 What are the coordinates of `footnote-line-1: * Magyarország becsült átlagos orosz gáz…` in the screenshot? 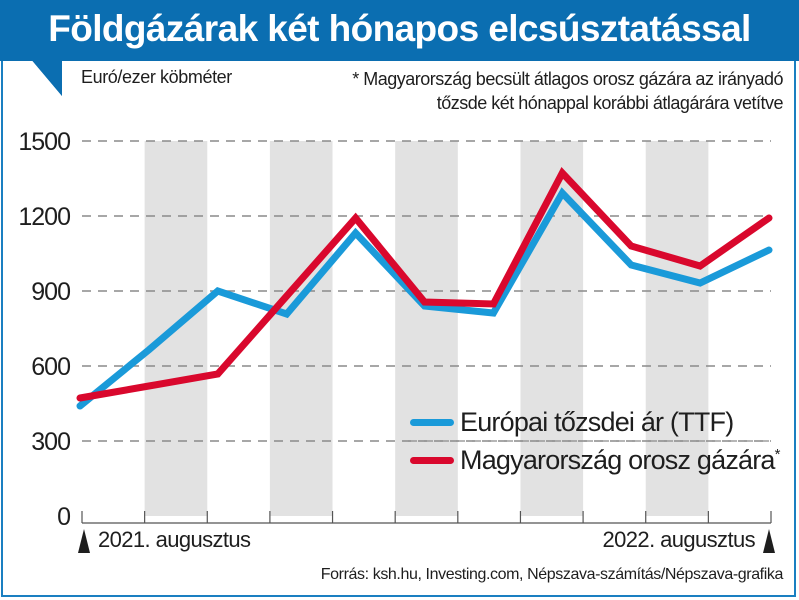 It's located at (567, 79).